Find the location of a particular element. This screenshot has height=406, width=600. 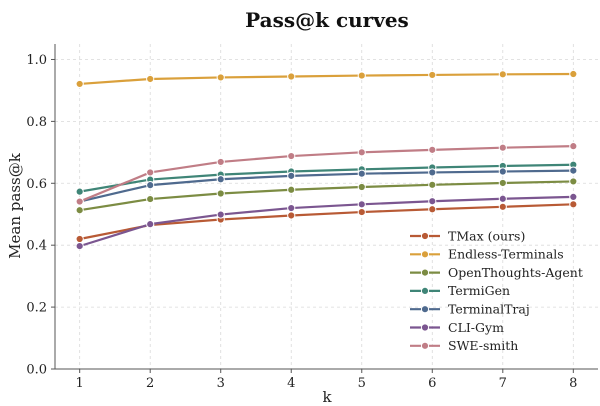

legend-item: CLI-Gym is located at coordinates (457, 327).